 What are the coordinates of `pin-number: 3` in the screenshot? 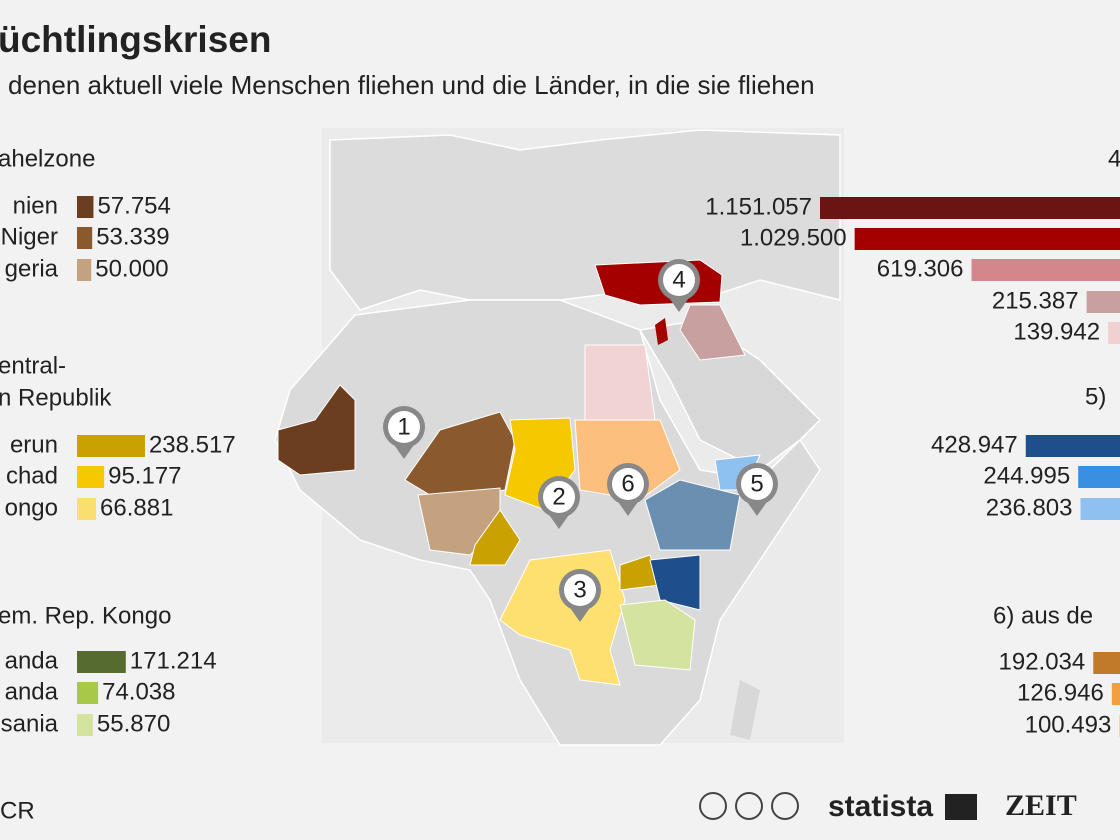 It's located at (579, 589).